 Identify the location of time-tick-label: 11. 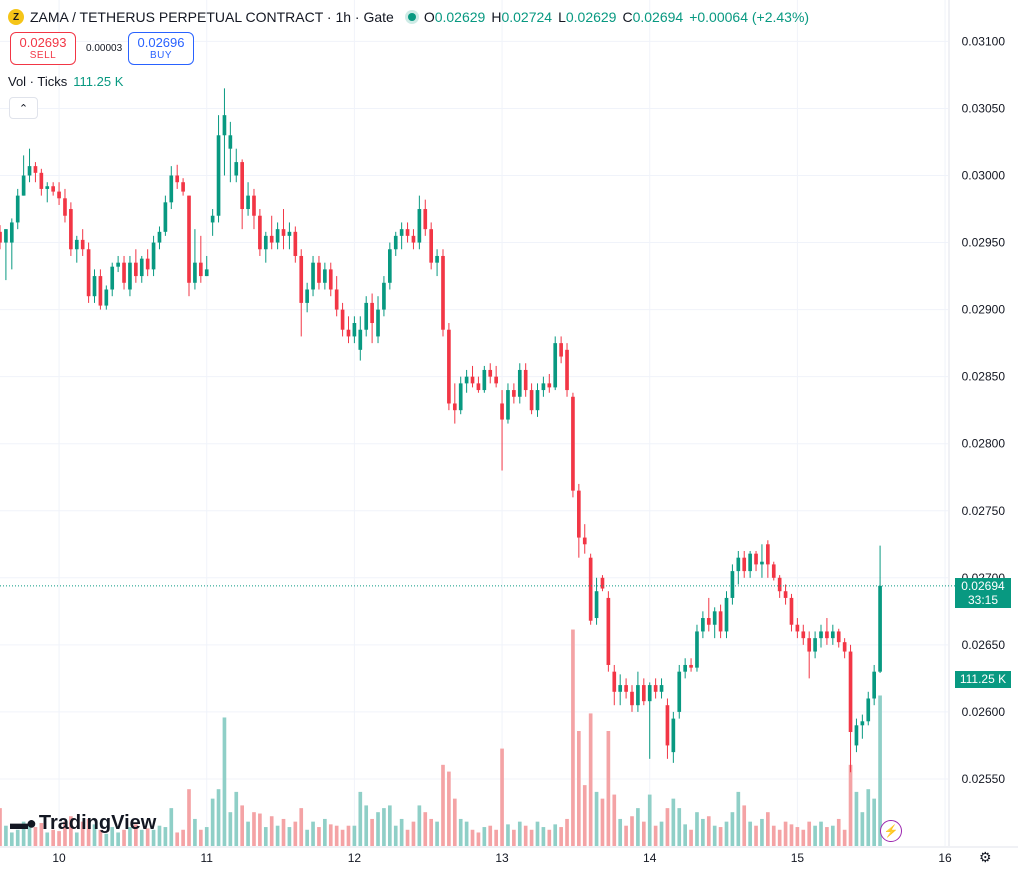
(206, 858).